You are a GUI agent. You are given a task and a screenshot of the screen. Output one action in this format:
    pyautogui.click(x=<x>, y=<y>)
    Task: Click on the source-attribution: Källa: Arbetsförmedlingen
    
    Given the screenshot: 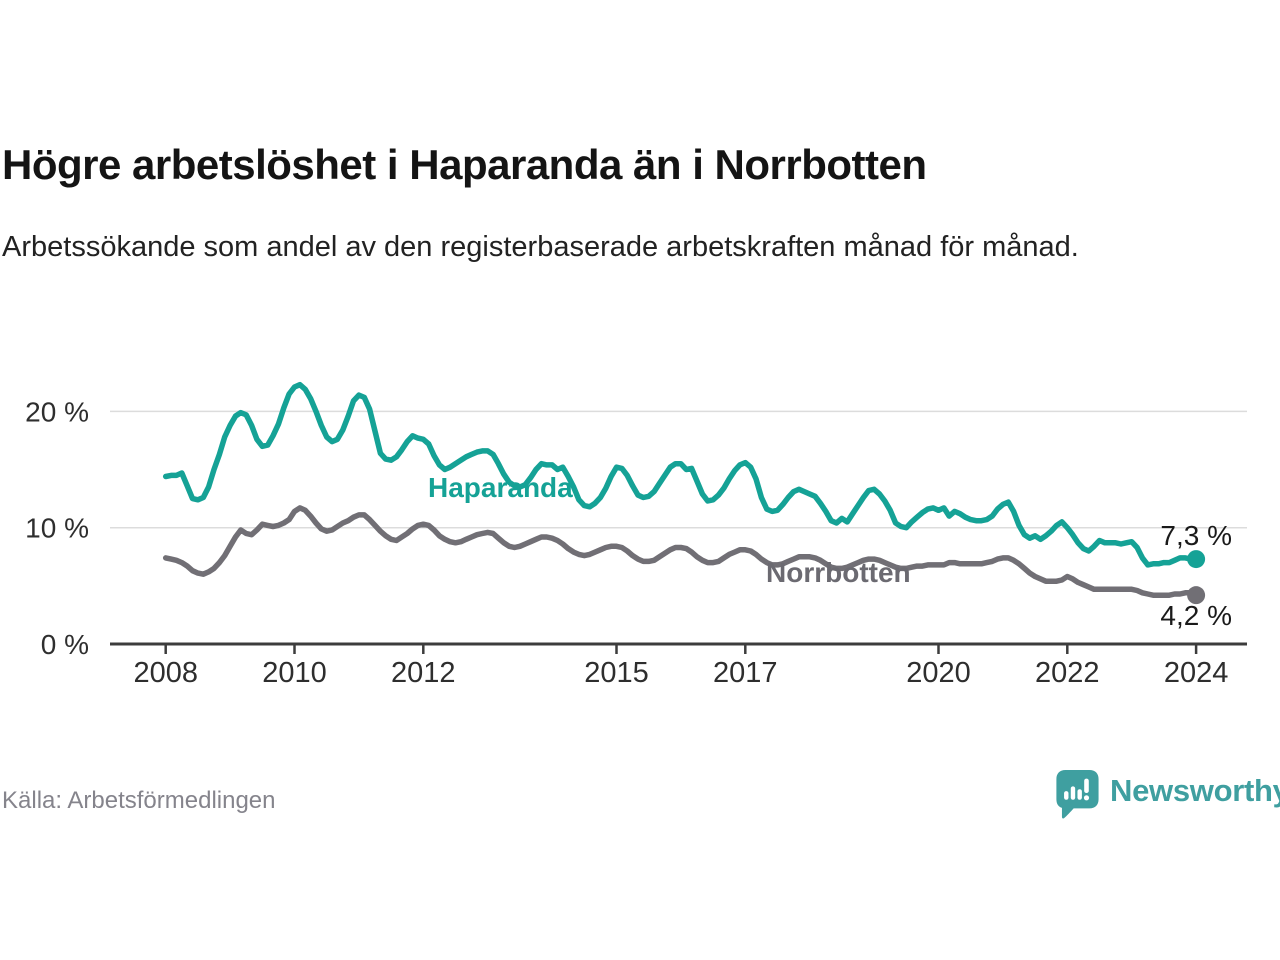 What is the action you would take?
    pyautogui.click(x=139, y=800)
    